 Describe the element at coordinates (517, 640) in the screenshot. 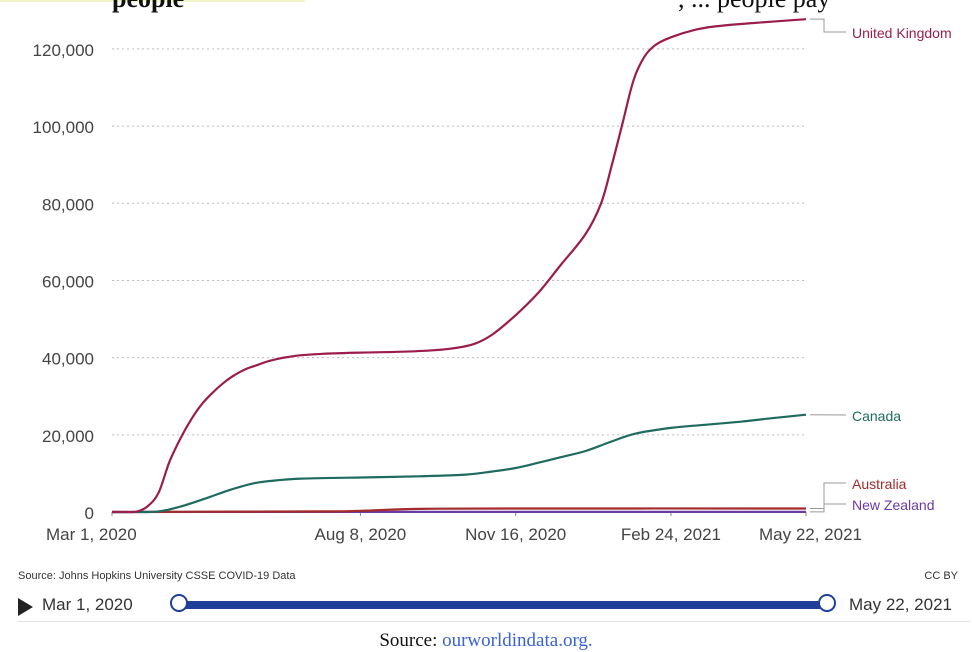

I see `caption-link: ourworldindata.org.` at that location.